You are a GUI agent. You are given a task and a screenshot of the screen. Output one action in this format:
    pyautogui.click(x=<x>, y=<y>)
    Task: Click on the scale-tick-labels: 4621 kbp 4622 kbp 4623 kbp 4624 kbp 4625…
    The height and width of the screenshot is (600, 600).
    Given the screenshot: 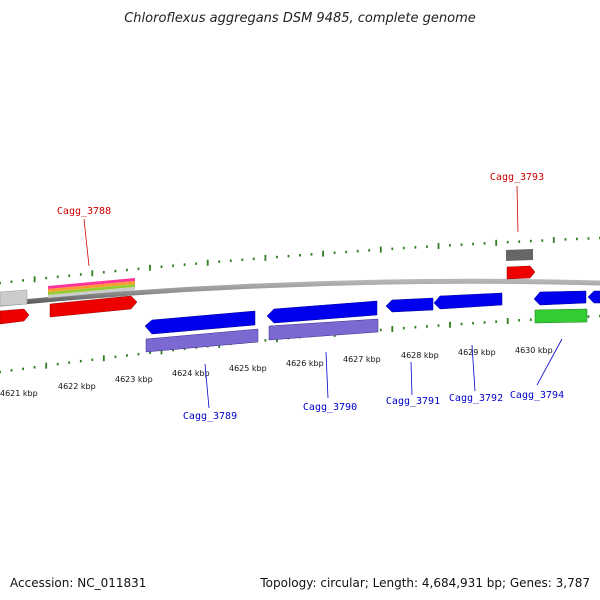 What is the action you would take?
    pyautogui.click(x=276, y=372)
    